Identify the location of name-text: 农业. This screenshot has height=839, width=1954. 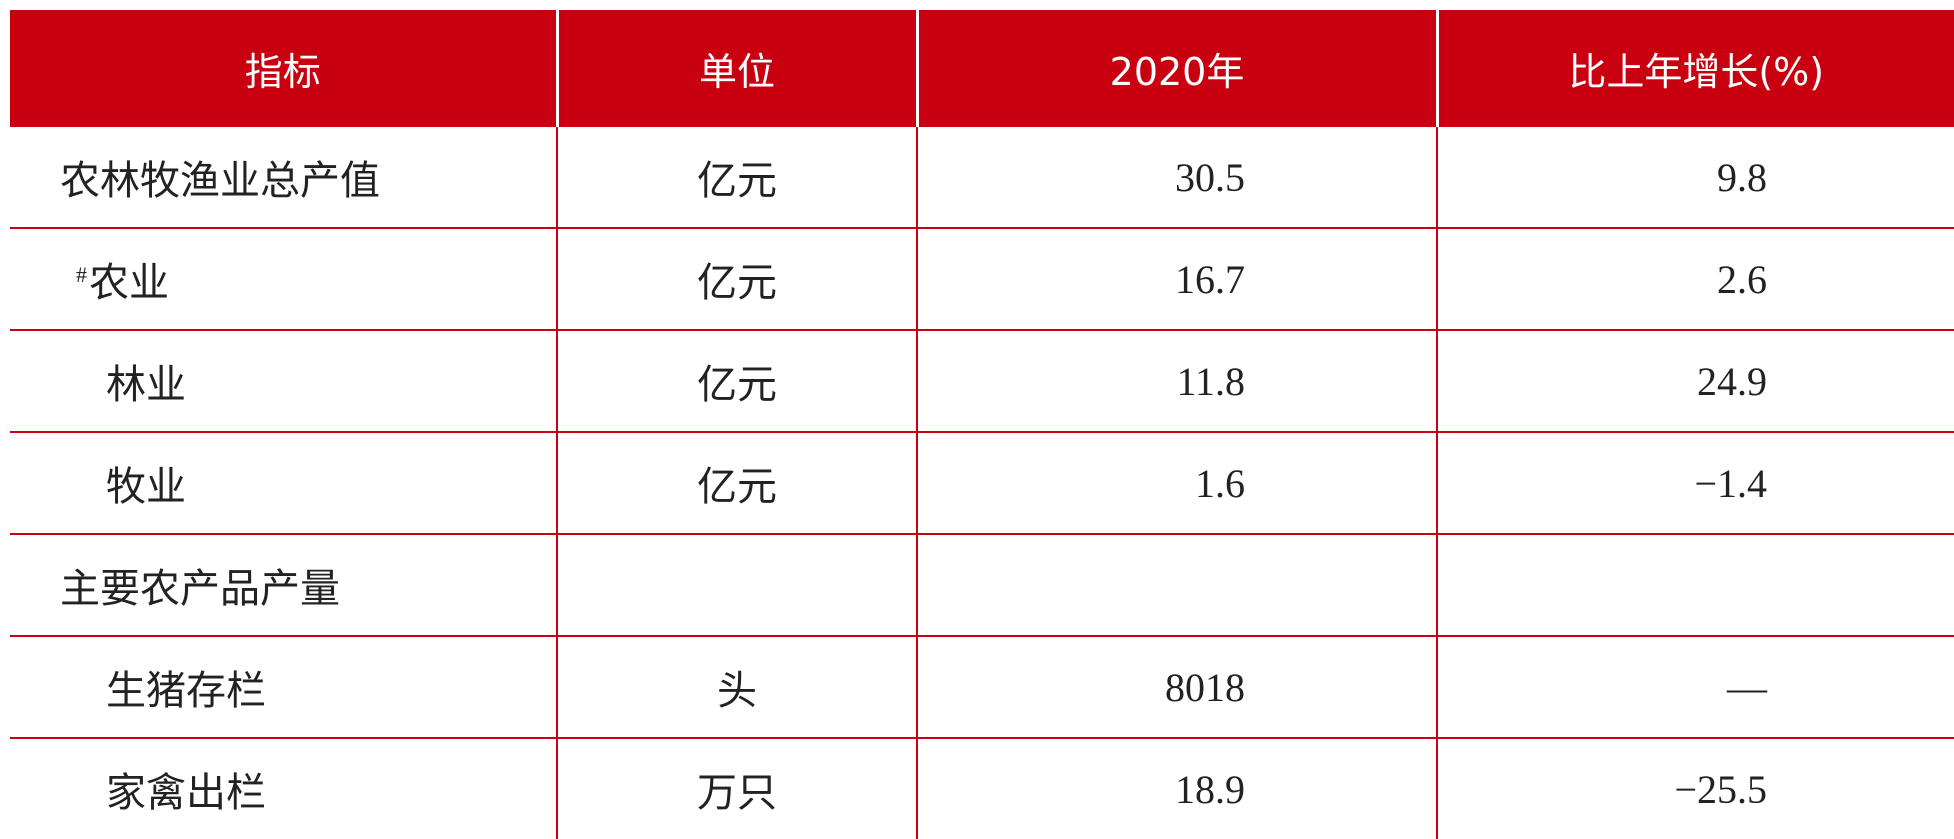
(129, 282).